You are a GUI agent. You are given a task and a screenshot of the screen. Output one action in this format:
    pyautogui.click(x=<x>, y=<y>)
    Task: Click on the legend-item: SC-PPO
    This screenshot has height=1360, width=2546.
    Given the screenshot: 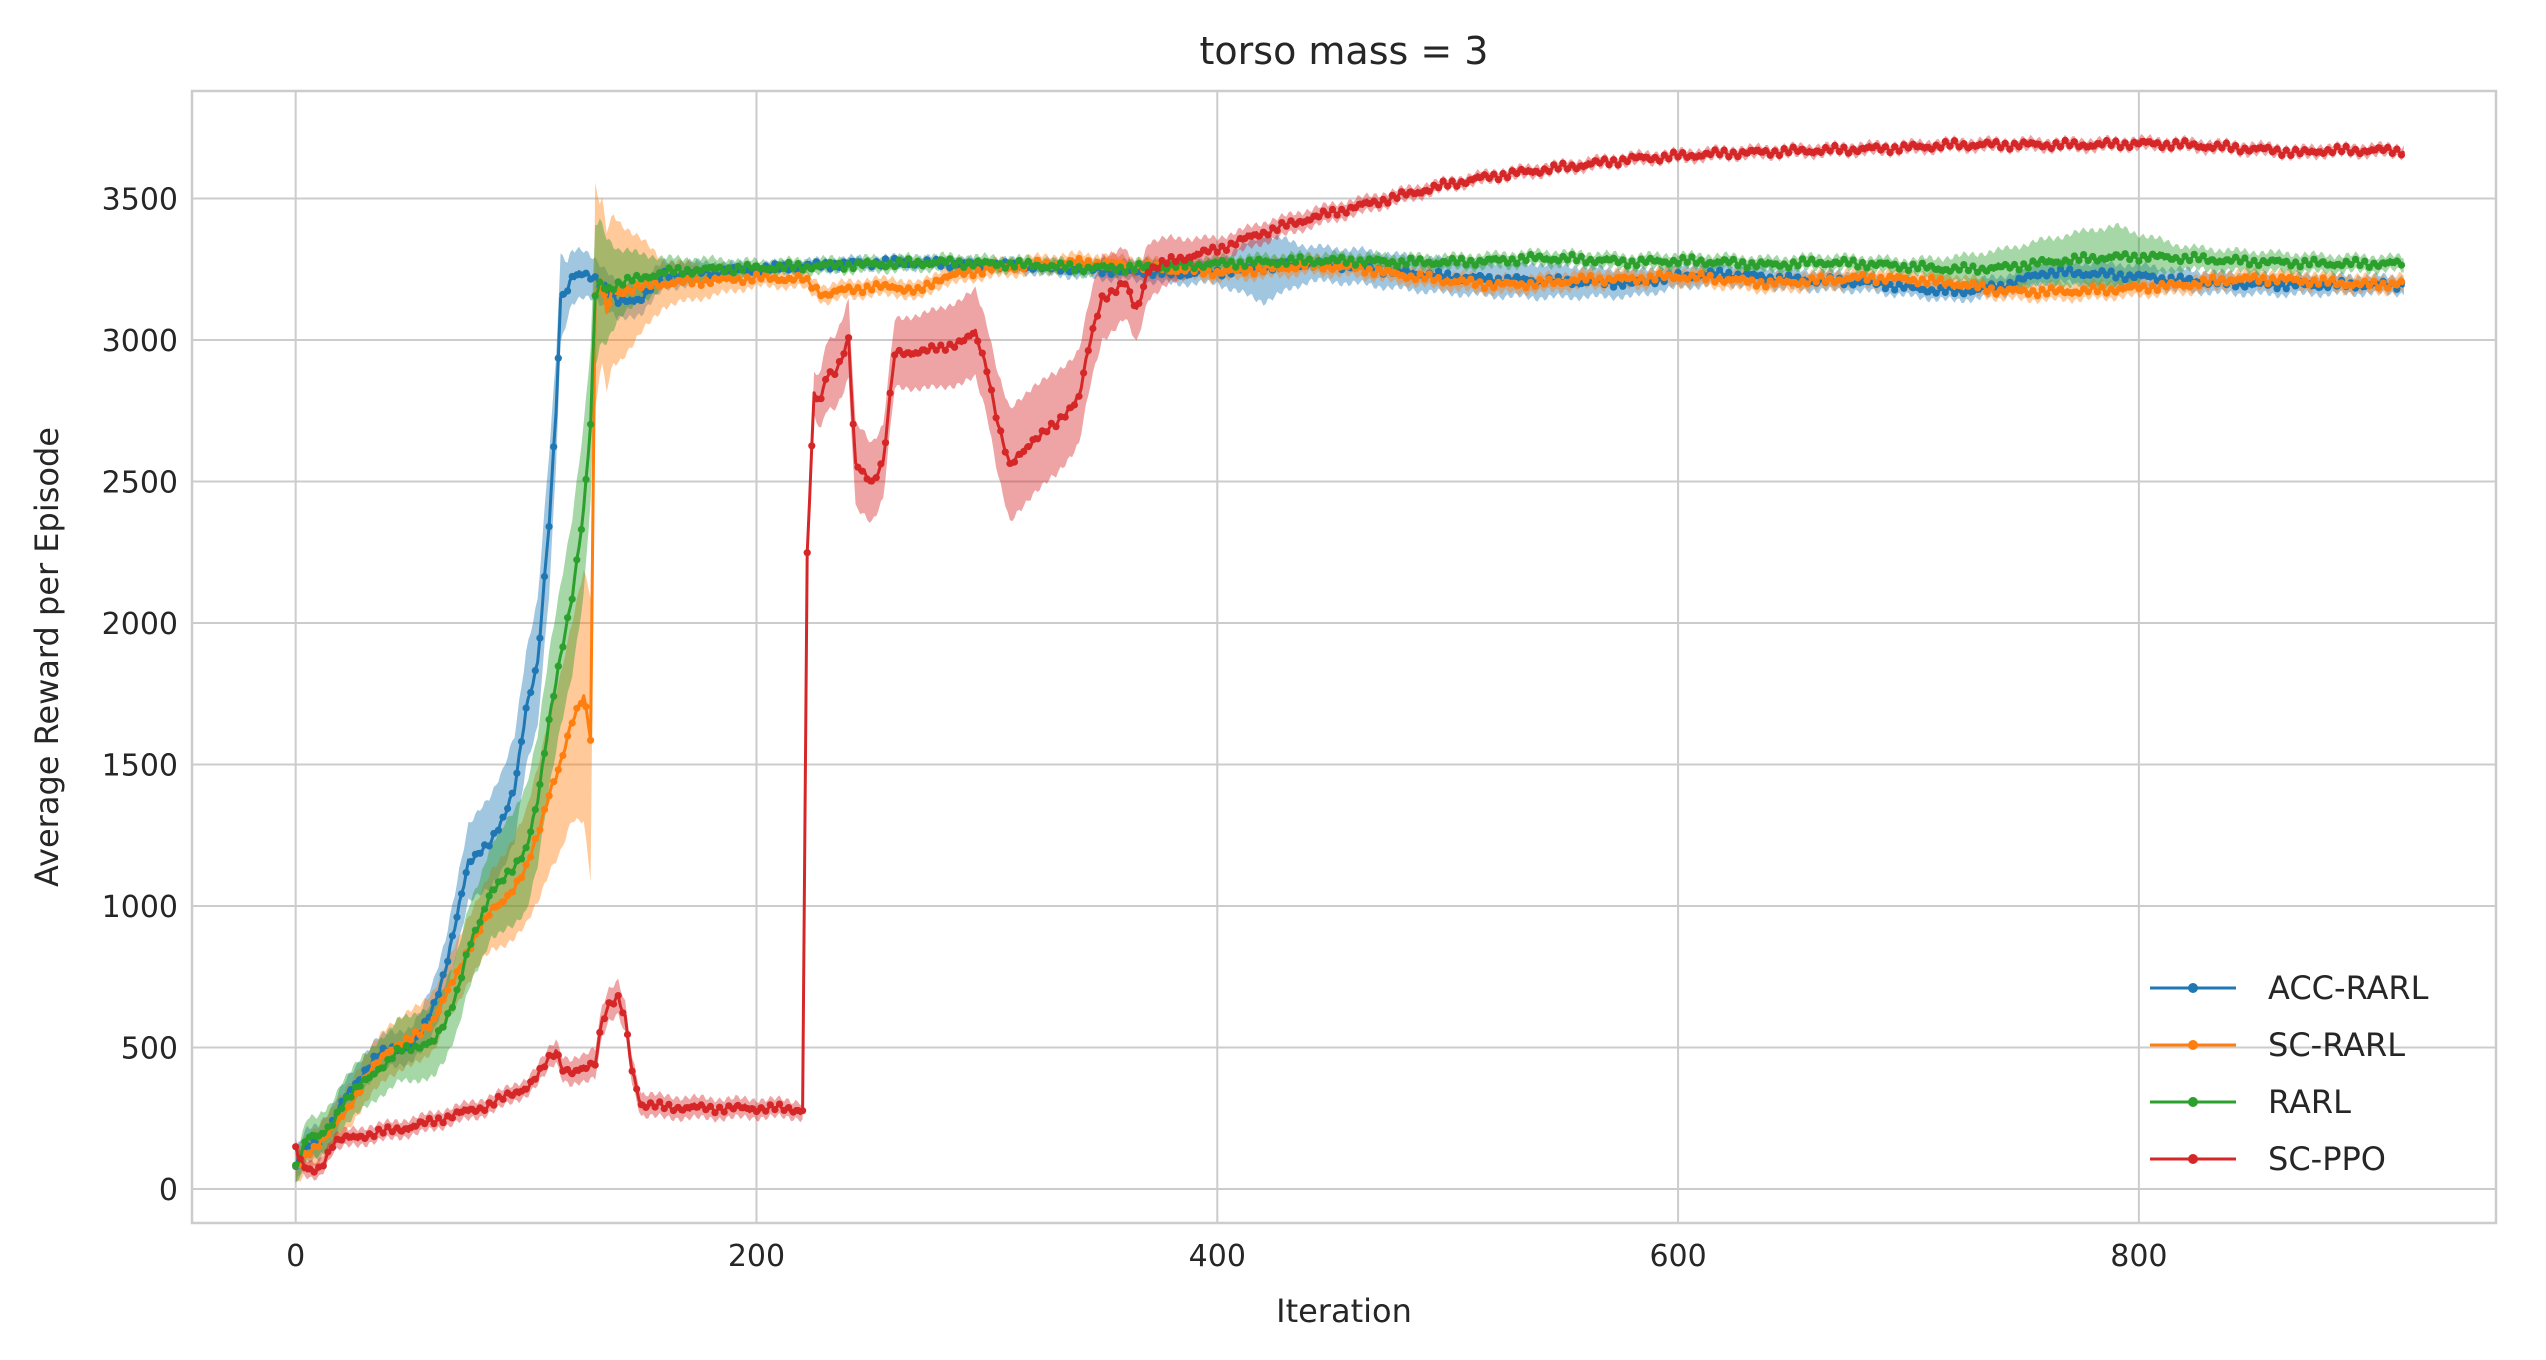 What is the action you would take?
    pyautogui.click(x=2268, y=1159)
    